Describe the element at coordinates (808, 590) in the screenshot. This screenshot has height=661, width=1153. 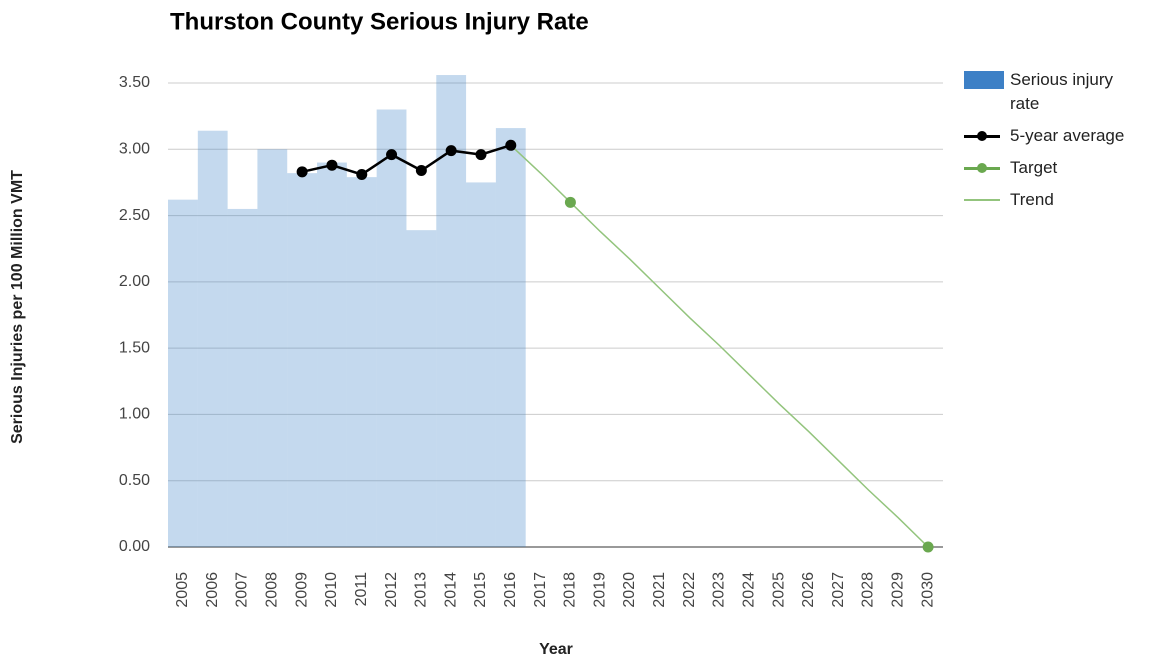
I see `x-tick-label: 2026` at that location.